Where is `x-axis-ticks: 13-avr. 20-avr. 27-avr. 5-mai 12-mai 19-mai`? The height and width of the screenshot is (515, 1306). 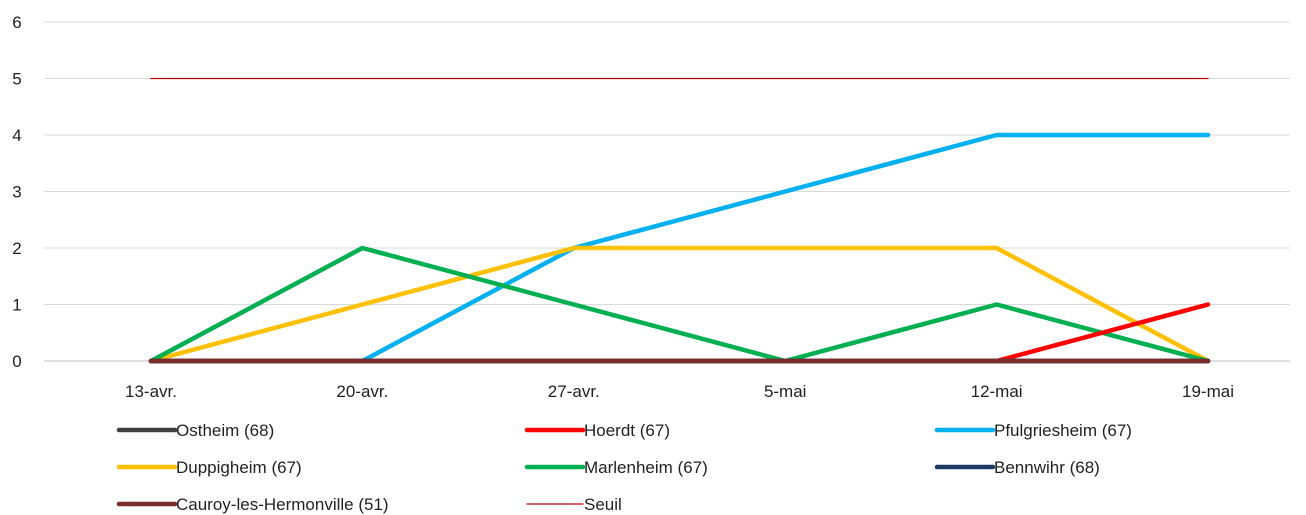 x-axis-ticks: 13-avr. 20-avr. 27-avr. 5-mai 12-mai 19-mai is located at coordinates (679, 391).